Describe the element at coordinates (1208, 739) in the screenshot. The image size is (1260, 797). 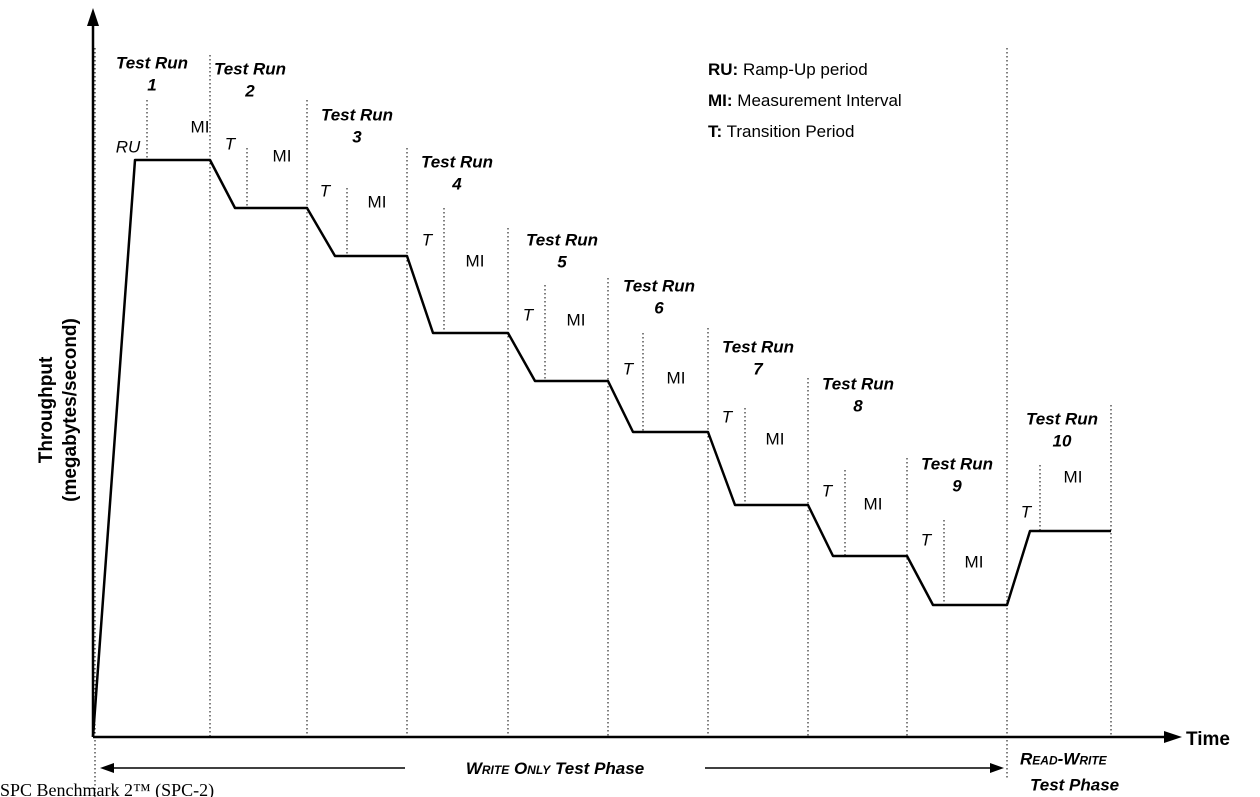
I see `x-axis-label: Time` at that location.